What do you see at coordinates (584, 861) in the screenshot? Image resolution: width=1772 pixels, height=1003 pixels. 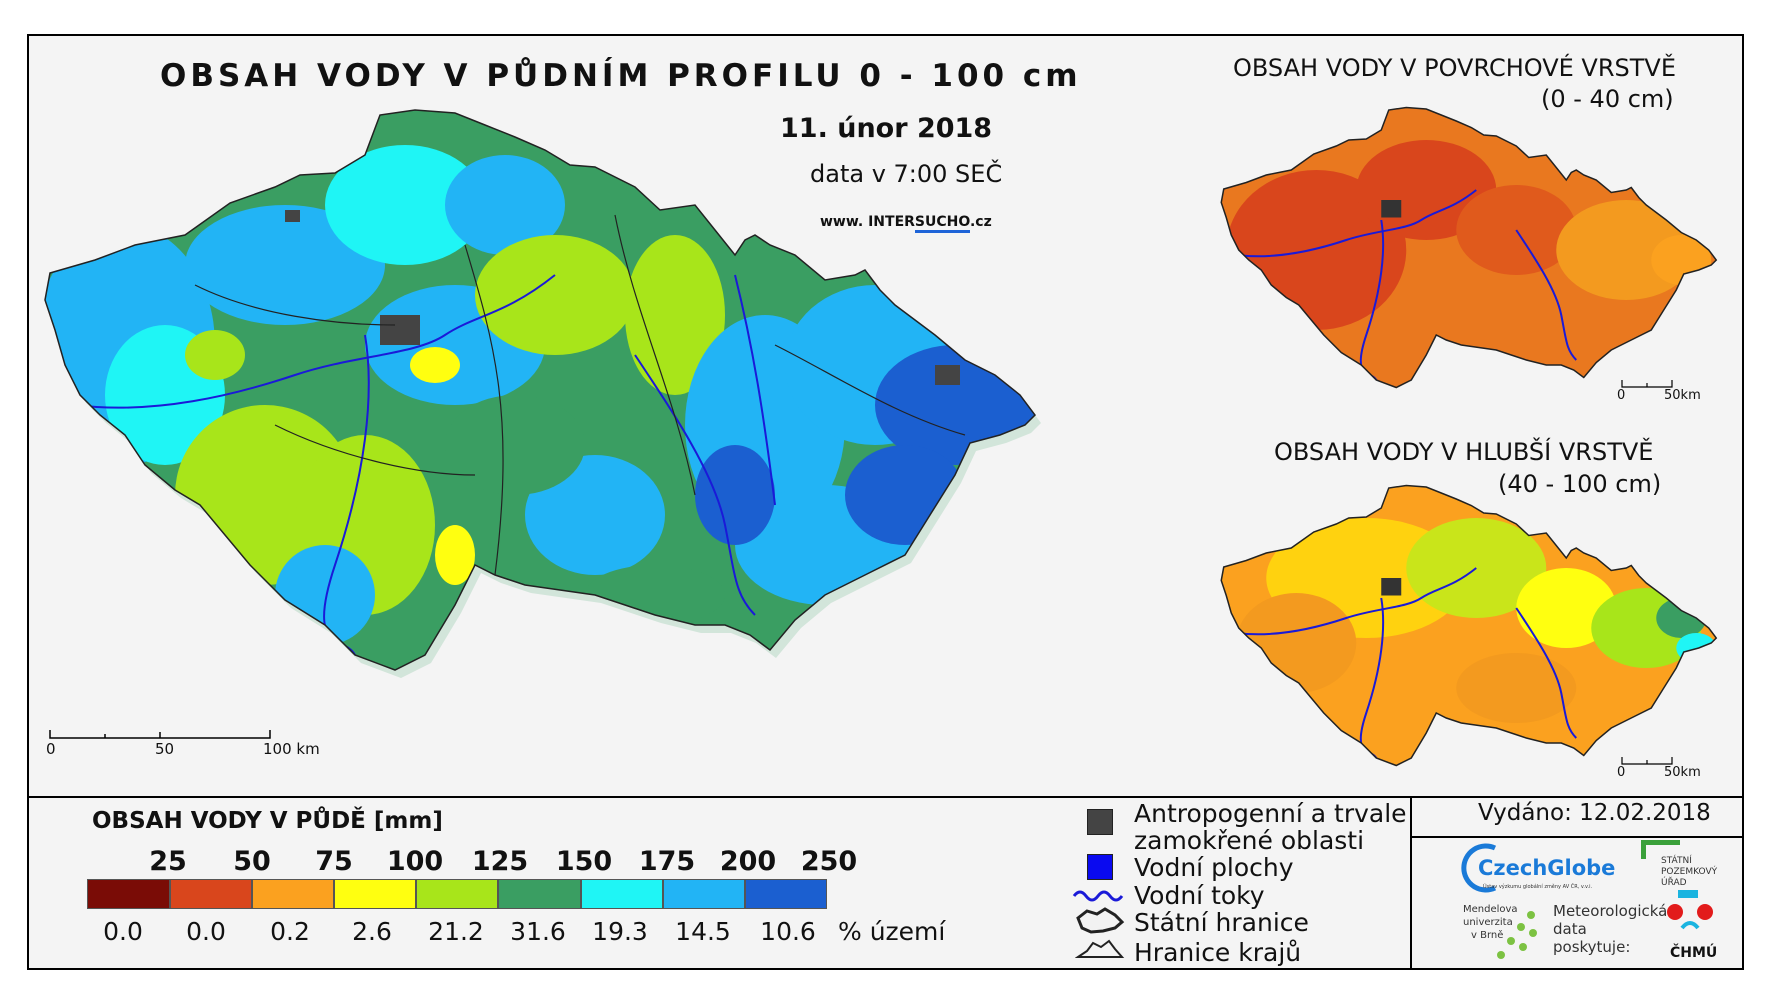 I see `legend-break-150: 150` at bounding box center [584, 861].